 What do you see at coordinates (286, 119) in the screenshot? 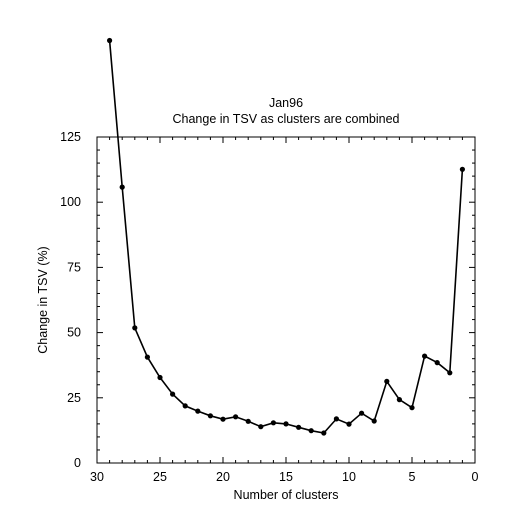
I see `chart-subtitle: Change in TSV as clusters are combined` at bounding box center [286, 119].